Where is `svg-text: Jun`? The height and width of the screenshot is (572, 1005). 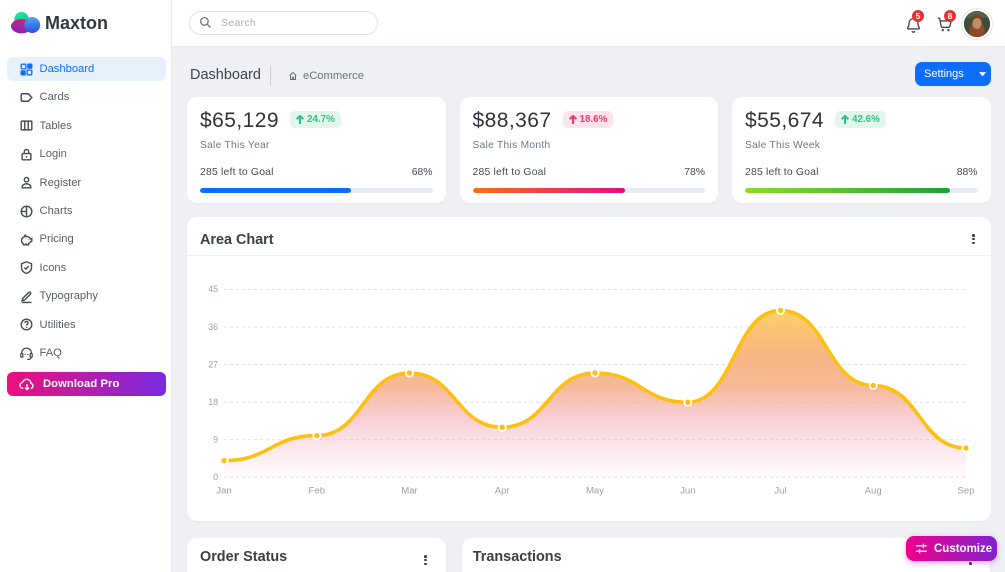
svg-text: Jun is located at coordinates (687, 490).